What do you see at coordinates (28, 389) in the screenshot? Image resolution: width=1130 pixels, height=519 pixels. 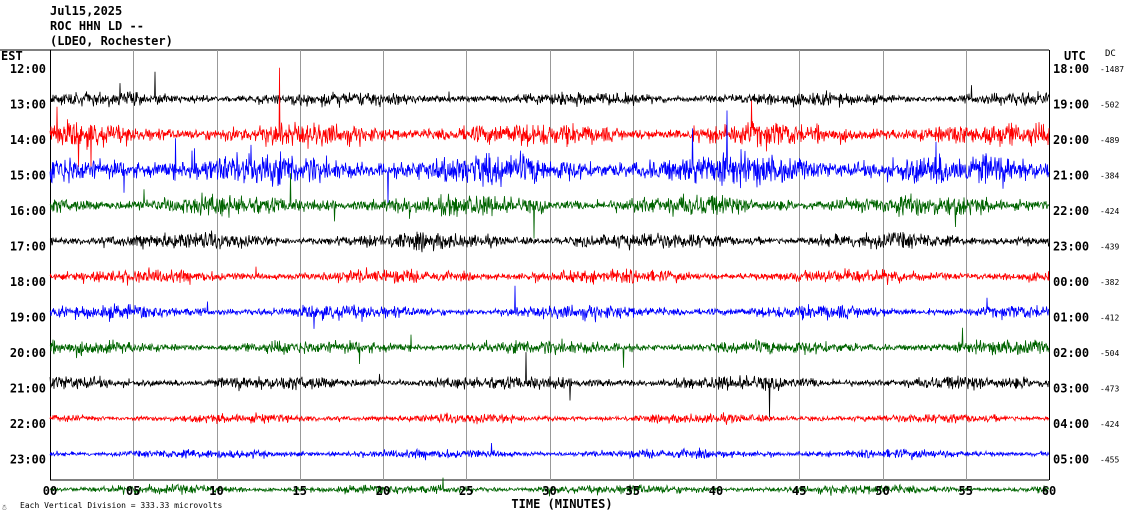 I see `est-hour-label: 21:00` at bounding box center [28, 389].